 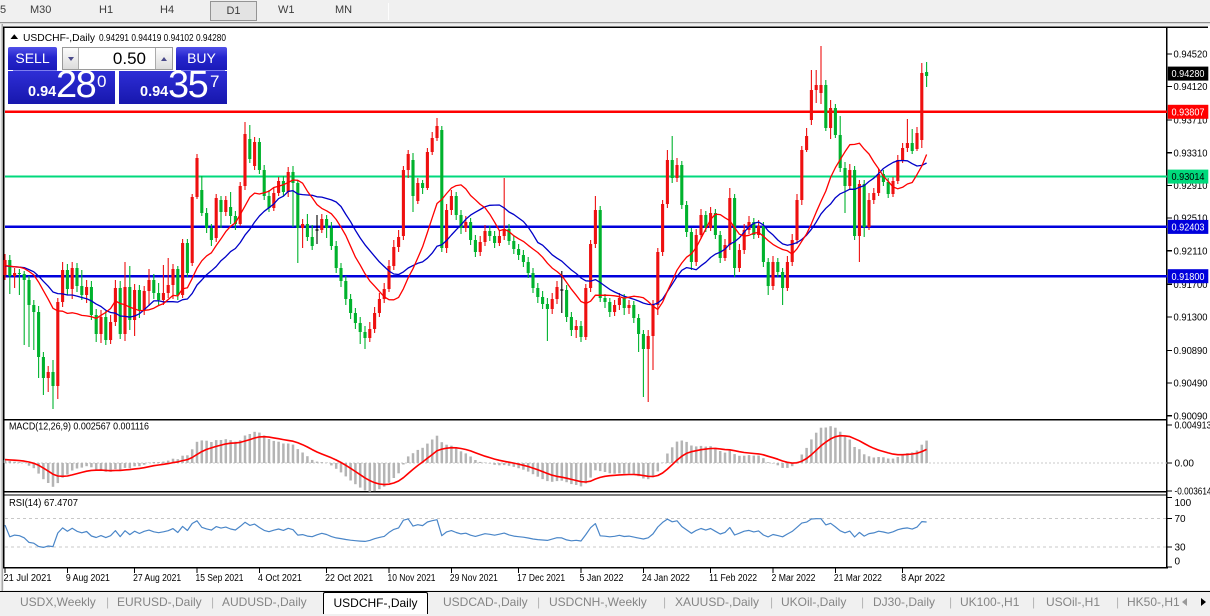 I want to click on svg-text: 15 Sep 2021, so click(x=220, y=578).